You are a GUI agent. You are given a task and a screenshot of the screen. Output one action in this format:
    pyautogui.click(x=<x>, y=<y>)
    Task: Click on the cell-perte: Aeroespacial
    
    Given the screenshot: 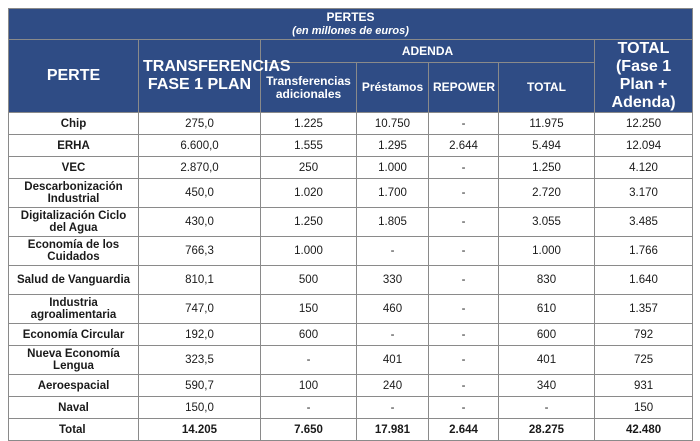 What is the action you would take?
    pyautogui.click(x=73, y=385)
    